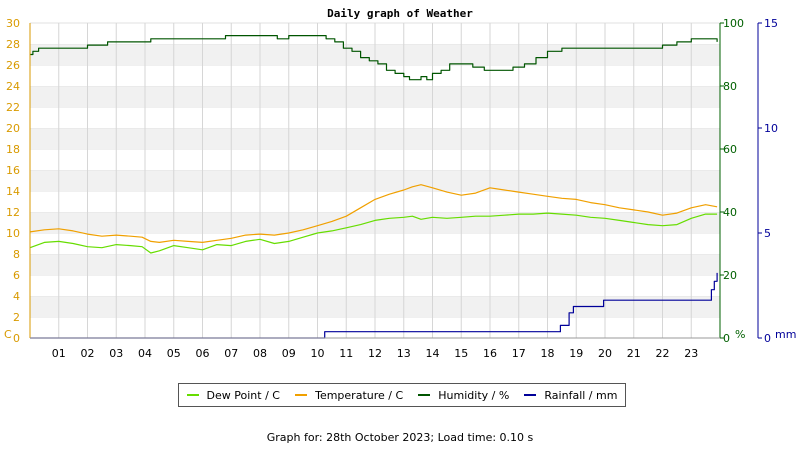 The image size is (800, 450). Describe the element at coordinates (13, 107) in the screenshot. I see `left-tick-label: 22` at that location.